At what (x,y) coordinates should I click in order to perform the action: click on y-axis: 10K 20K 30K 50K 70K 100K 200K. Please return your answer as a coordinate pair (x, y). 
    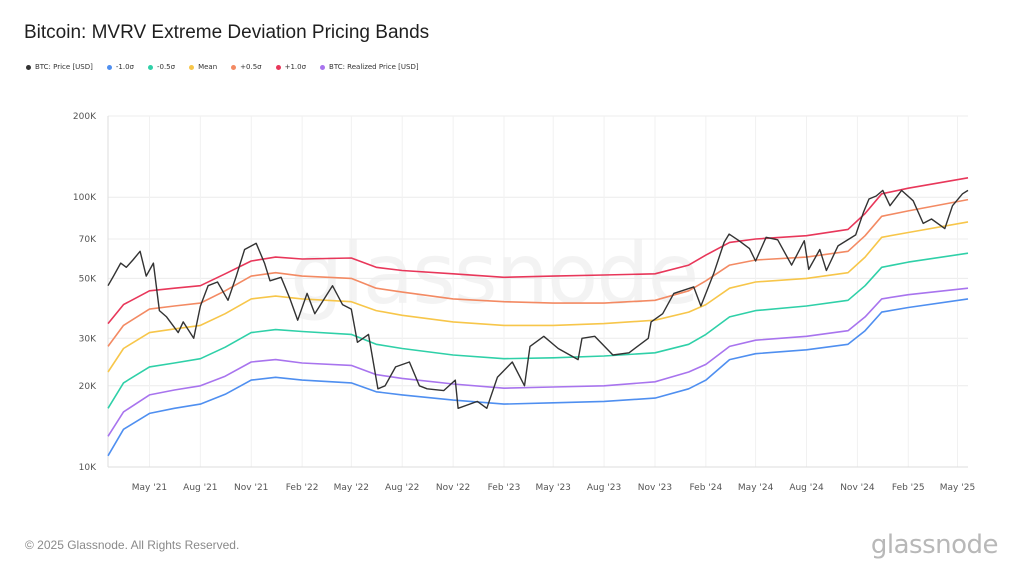
    Looking at the image, I should click on (85, 292).